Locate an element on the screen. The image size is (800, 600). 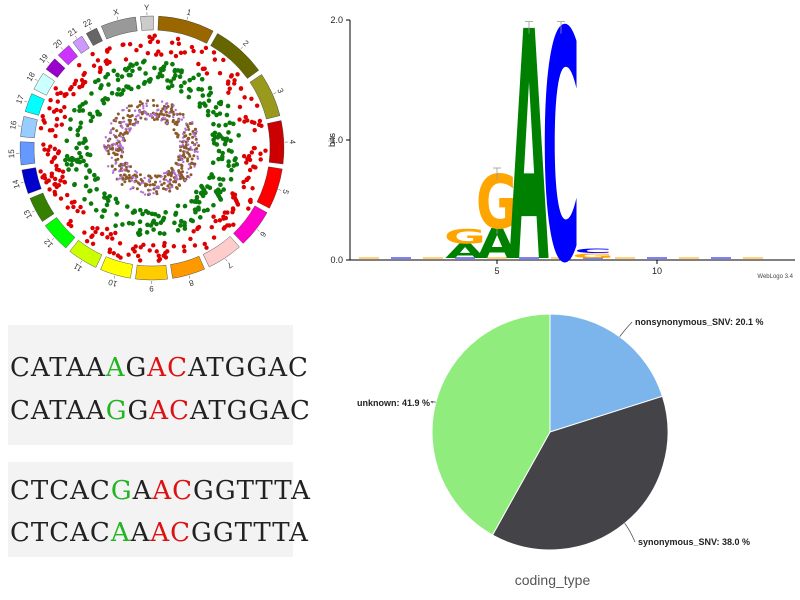
pie-label-nonsynonymous_SNV: nonsynonymous_SNV: 20.1 % is located at coordinates (699, 322).